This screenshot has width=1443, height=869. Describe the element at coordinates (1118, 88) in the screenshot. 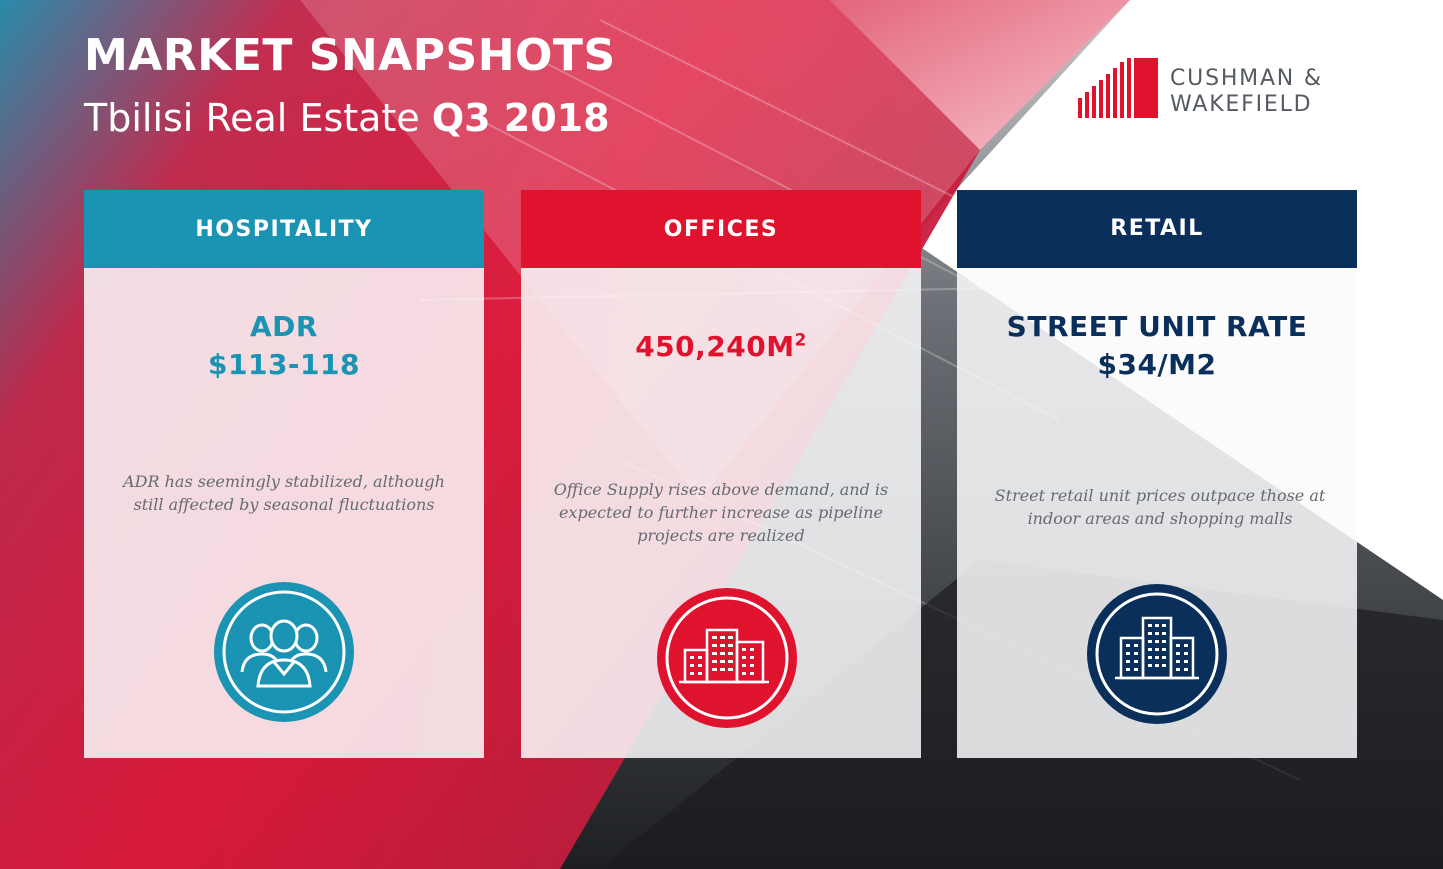

I see `building-bars-logo-icon` at that location.